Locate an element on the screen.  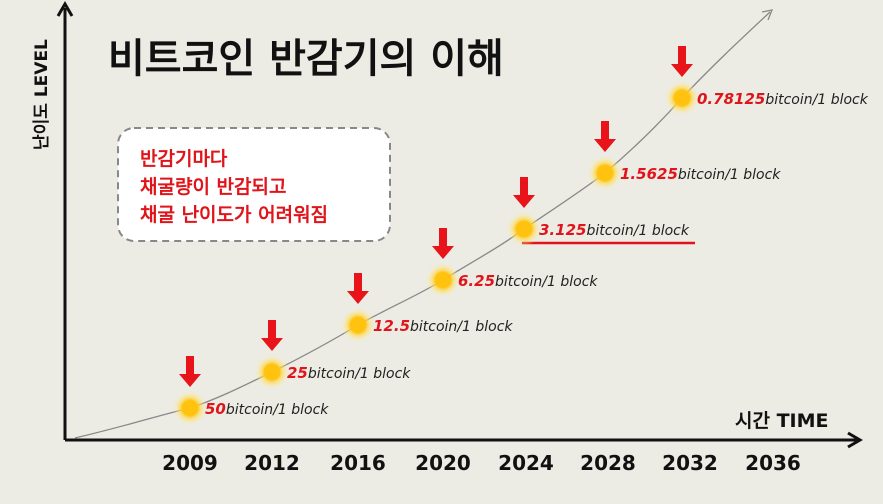
reward-value: 6.25 is located at coordinates (476, 281).